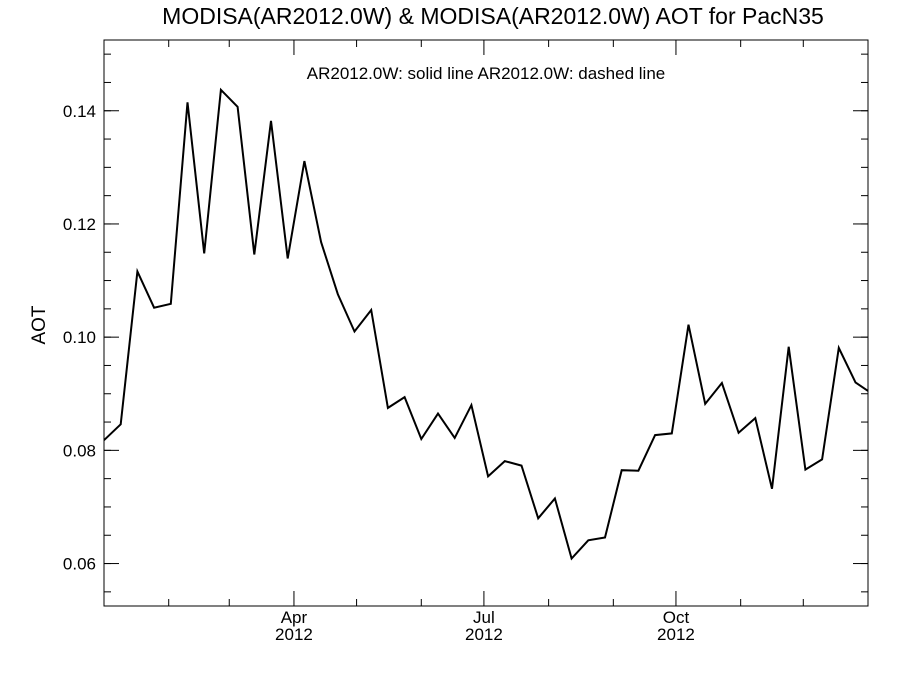  I want to click on y-tick-label: 0.08, so click(79, 450).